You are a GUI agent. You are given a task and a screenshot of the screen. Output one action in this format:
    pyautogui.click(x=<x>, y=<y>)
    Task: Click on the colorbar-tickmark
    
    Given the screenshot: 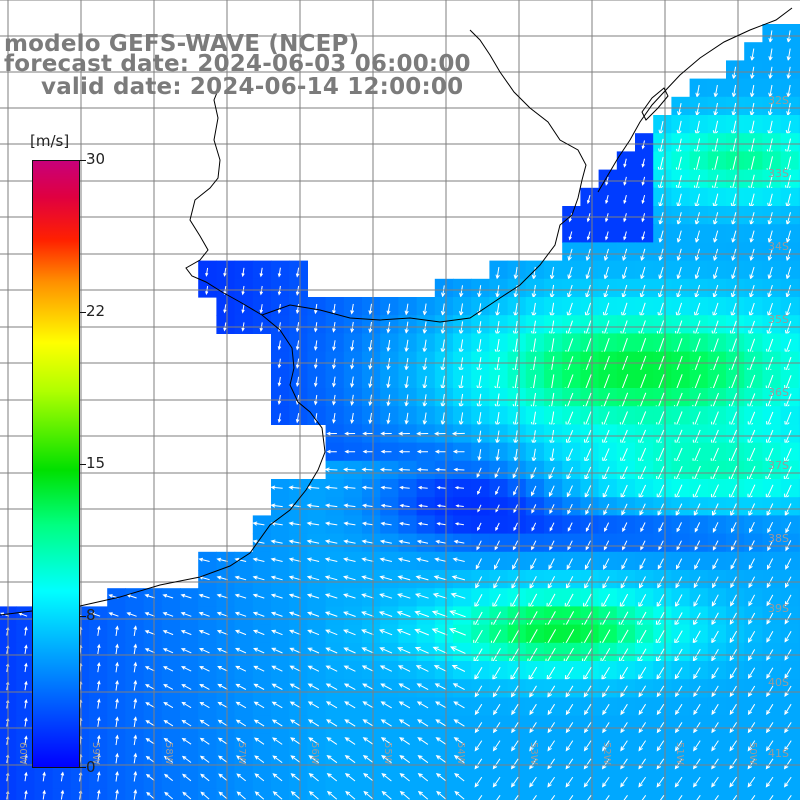 What is the action you would take?
    pyautogui.click(x=83, y=616)
    